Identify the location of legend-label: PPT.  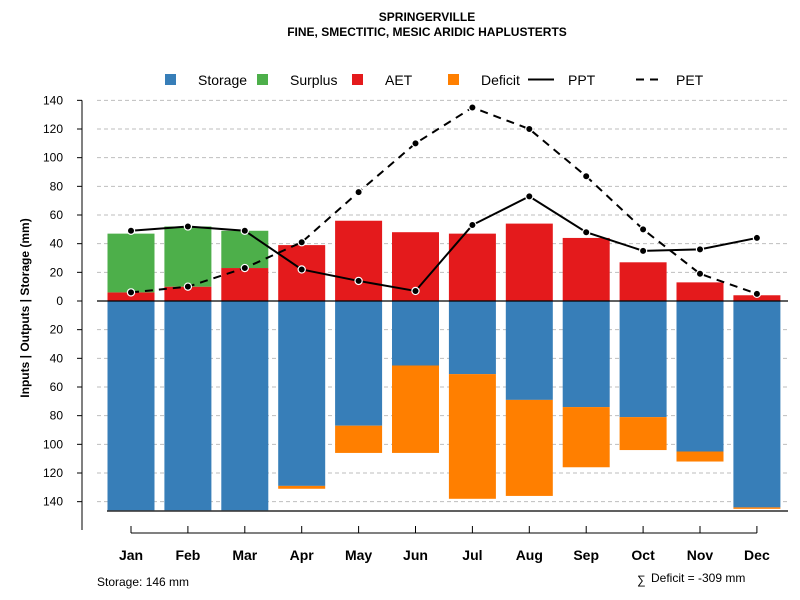
(582, 80).